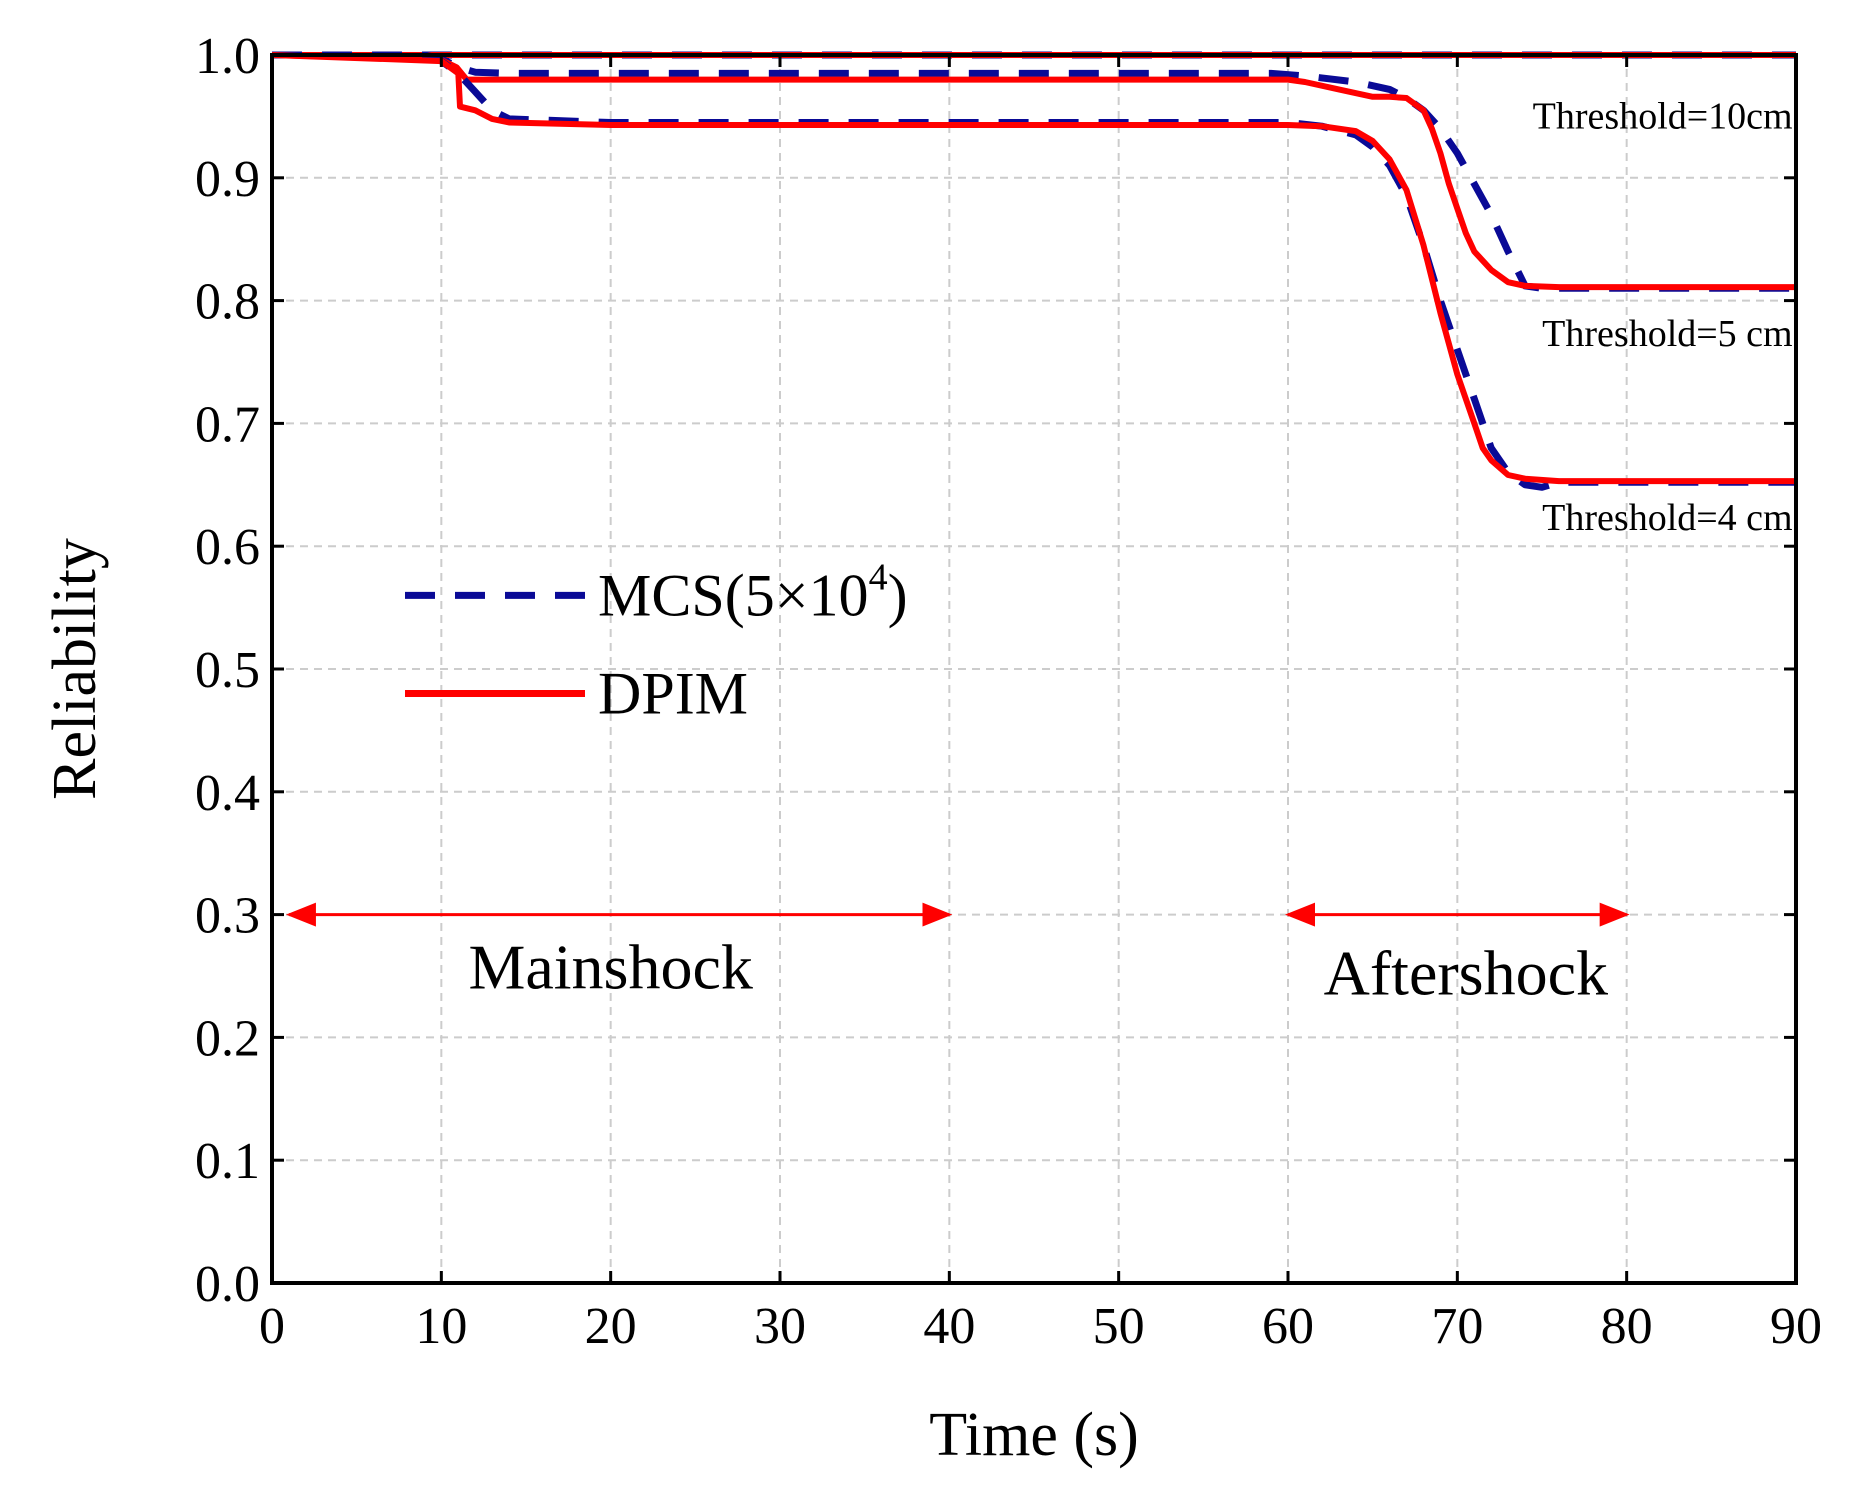 This screenshot has height=1488, width=1851. I want to click on x-tick-label: 60, so click(1288, 1326).